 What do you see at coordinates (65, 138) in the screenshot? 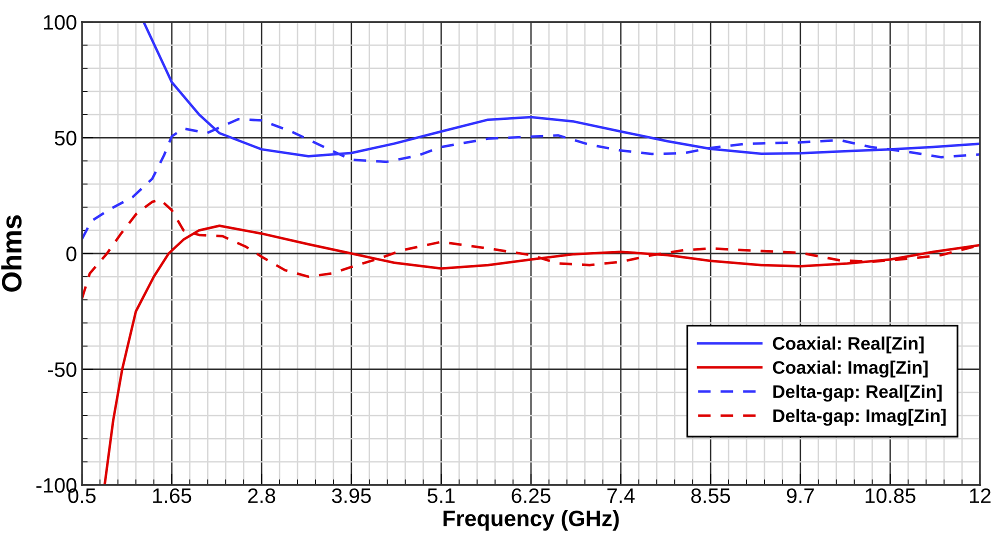
I see `y-tick-label: 50` at bounding box center [65, 138].